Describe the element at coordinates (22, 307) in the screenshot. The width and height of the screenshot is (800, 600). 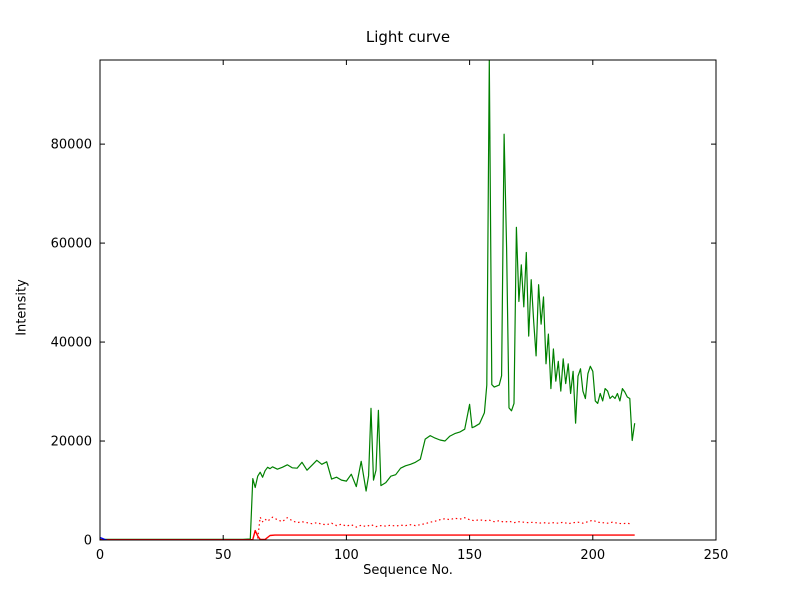
I see `y-axis-label: Intensity` at that location.